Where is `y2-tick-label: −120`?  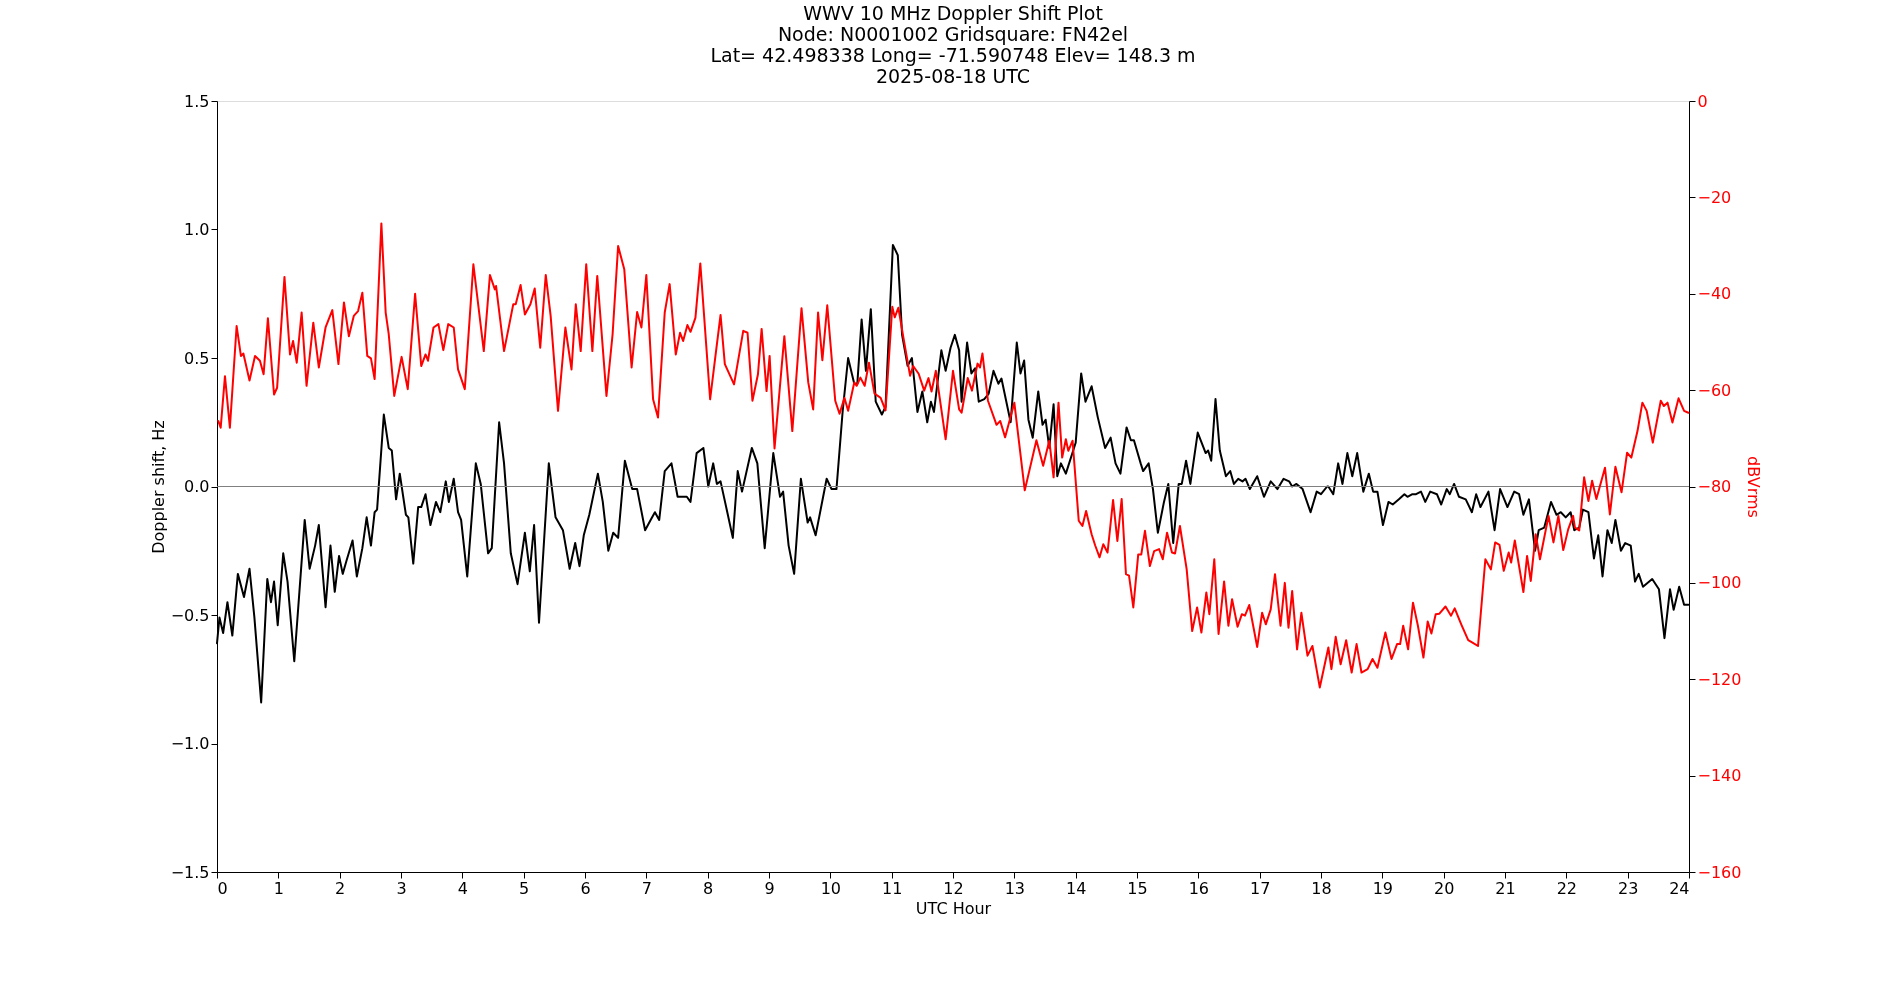
y2-tick-label: −120 is located at coordinates (1719, 679).